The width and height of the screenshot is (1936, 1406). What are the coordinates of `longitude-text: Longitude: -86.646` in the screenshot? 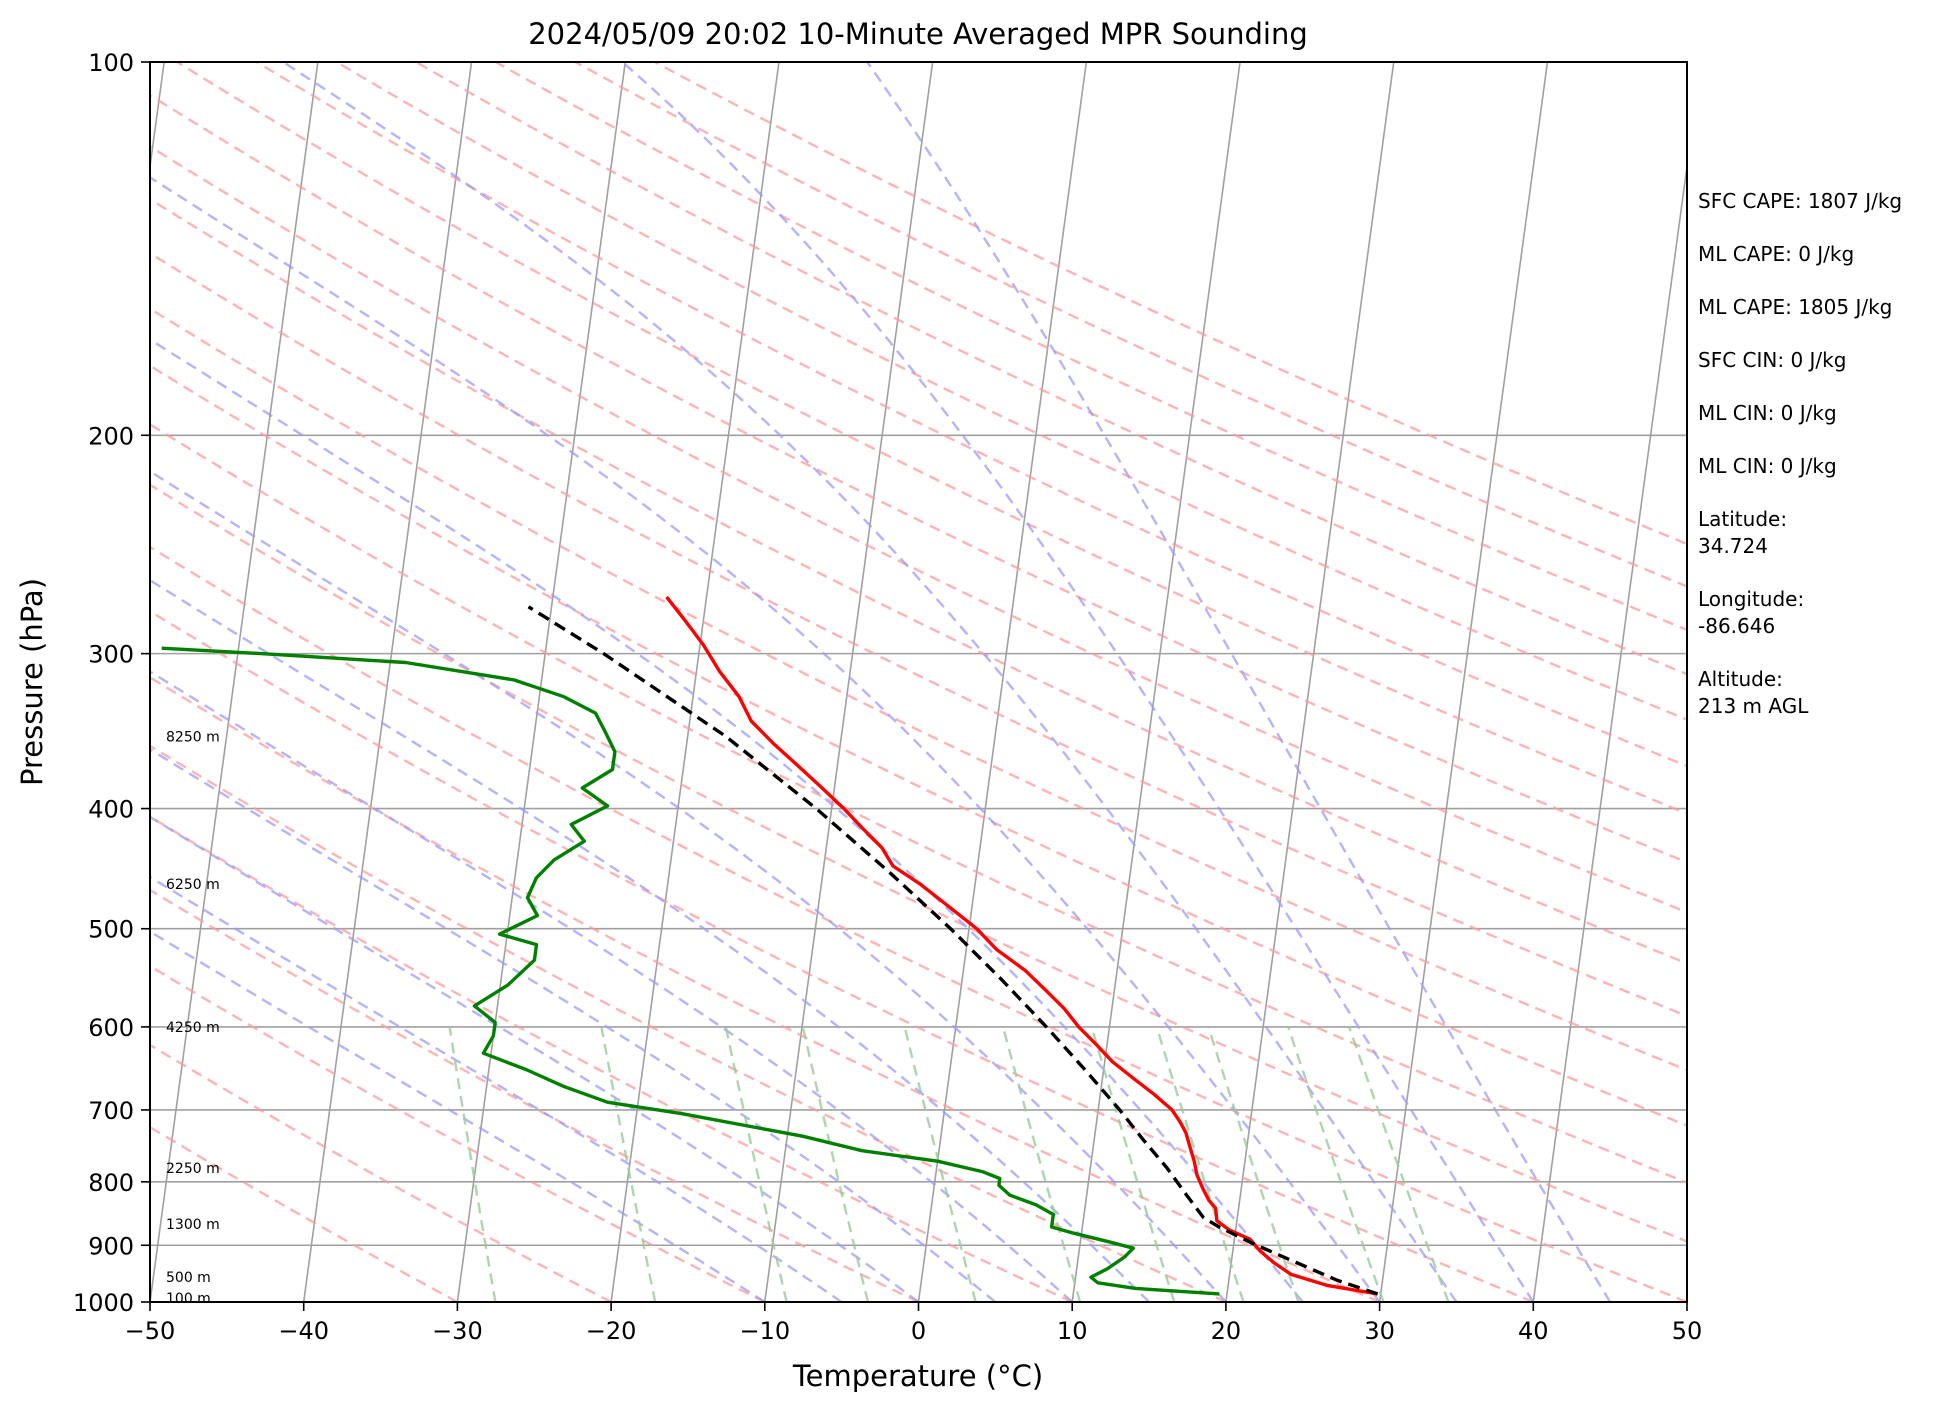 It's located at (1751, 612).